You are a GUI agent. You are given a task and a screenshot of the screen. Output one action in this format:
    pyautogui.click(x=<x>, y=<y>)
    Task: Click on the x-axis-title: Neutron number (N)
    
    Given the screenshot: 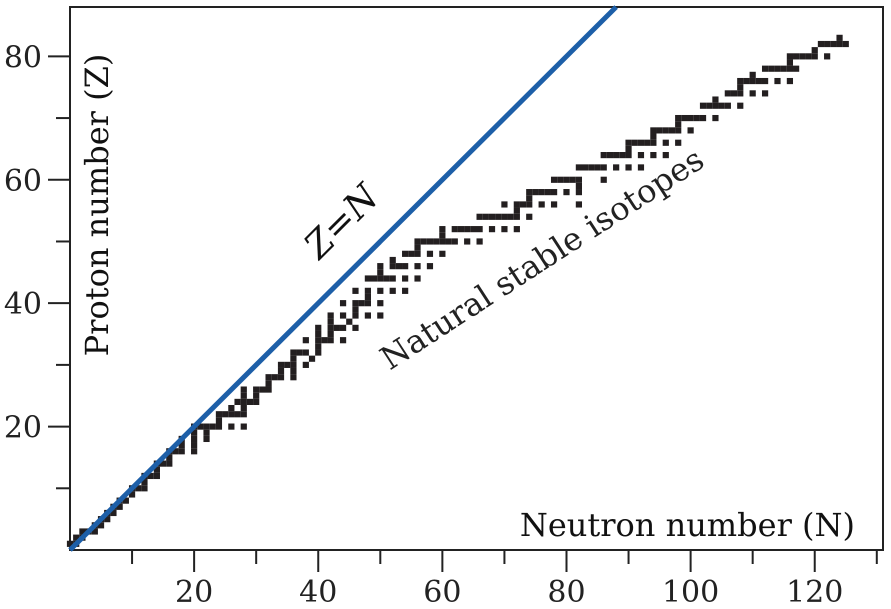 What is the action you would take?
    pyautogui.click(x=687, y=525)
    